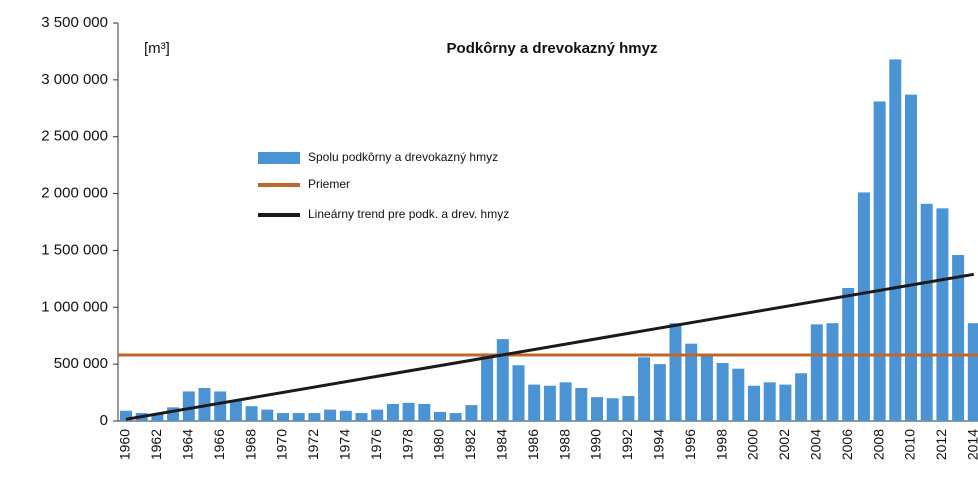 The width and height of the screenshot is (978, 477). Describe the element at coordinates (157, 48) in the screenshot. I see `unit-label: [m³]` at that location.